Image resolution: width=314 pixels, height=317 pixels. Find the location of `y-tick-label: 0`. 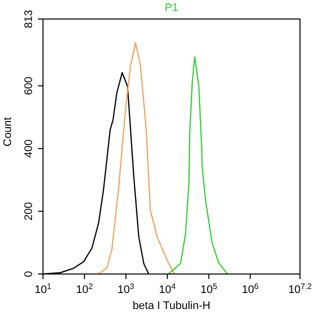

y-tick-label: 0 is located at coordinates (29, 274).